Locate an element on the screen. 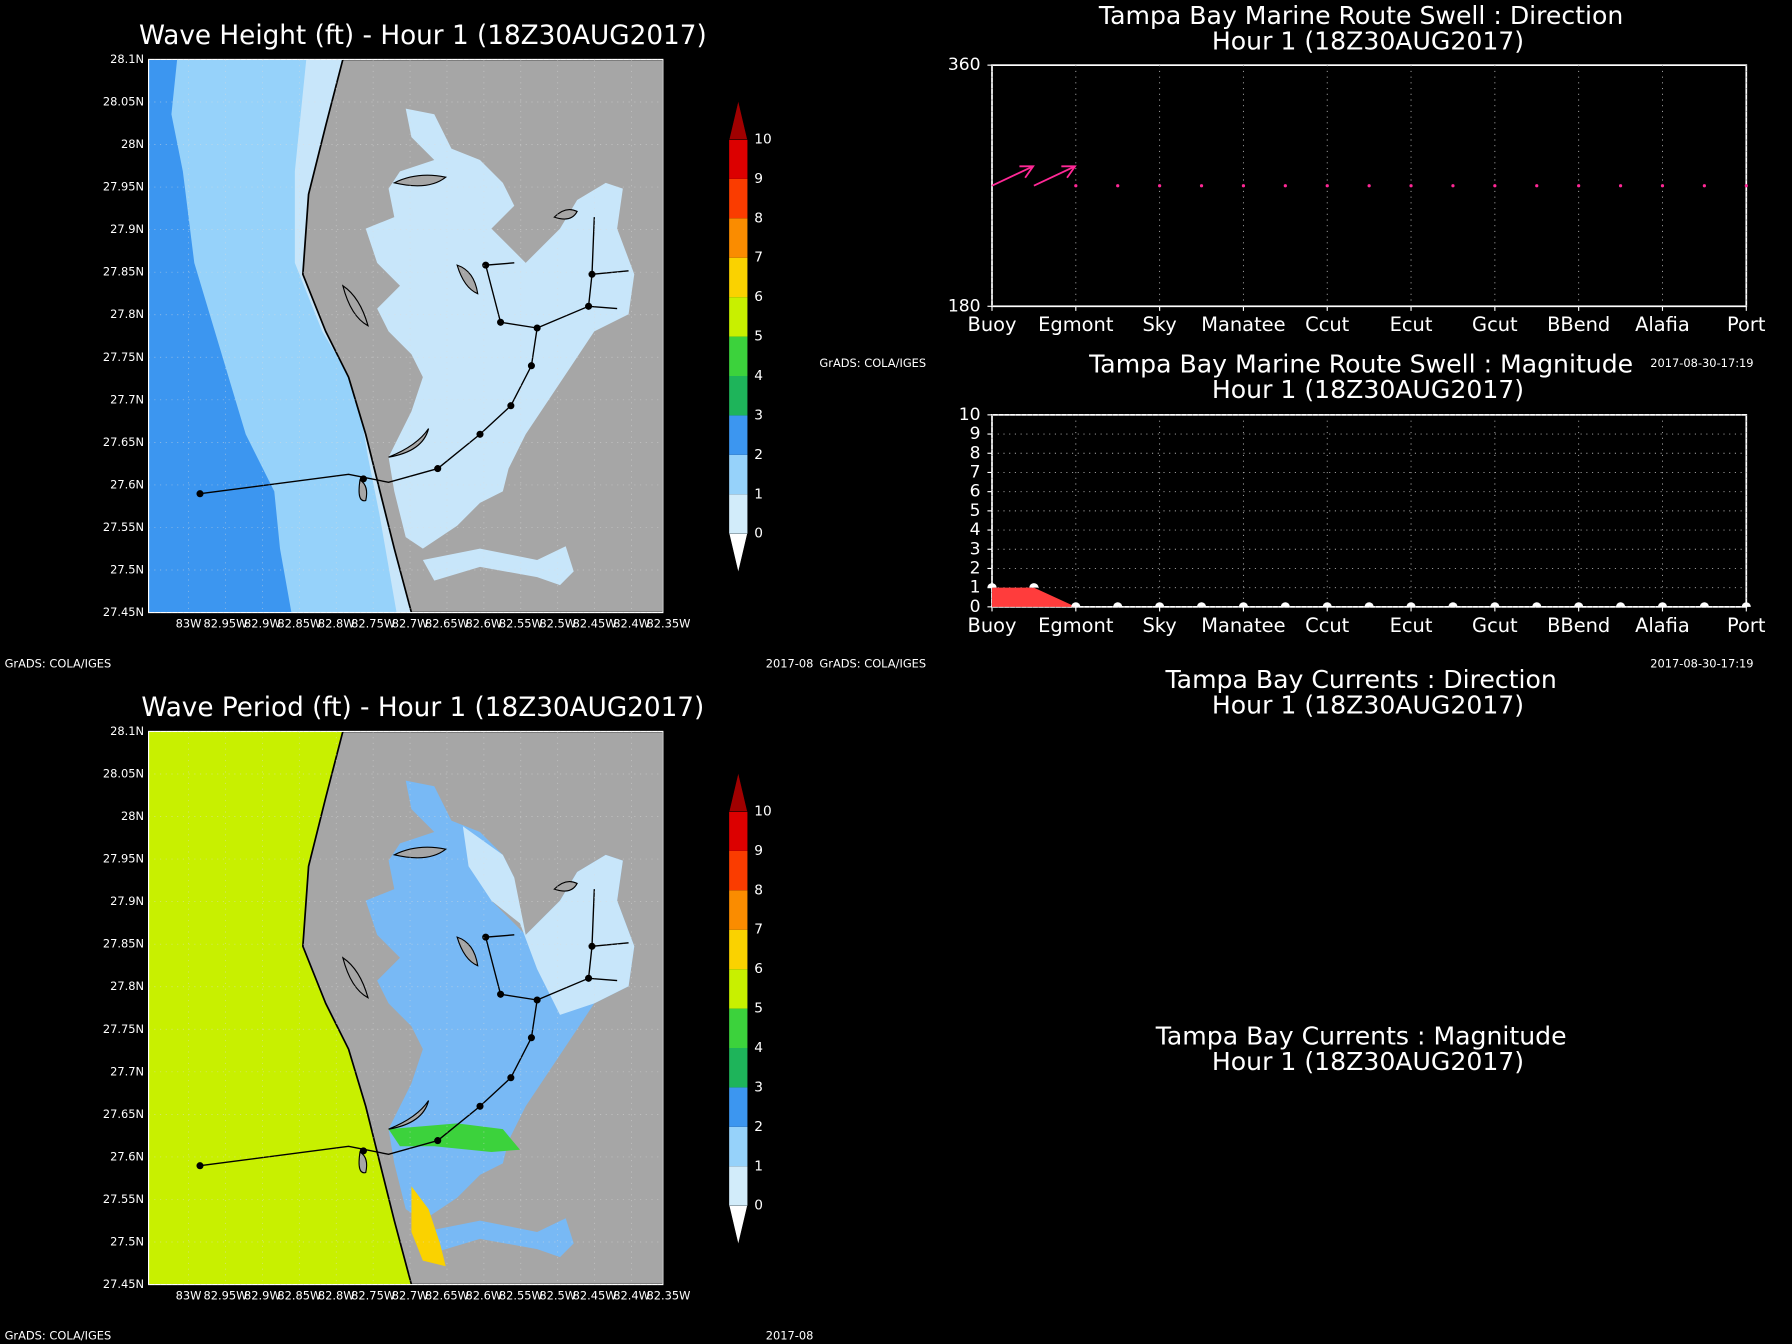 This screenshot has width=1792, height=1344. lat-label: 27.45N is located at coordinates (123, 612).